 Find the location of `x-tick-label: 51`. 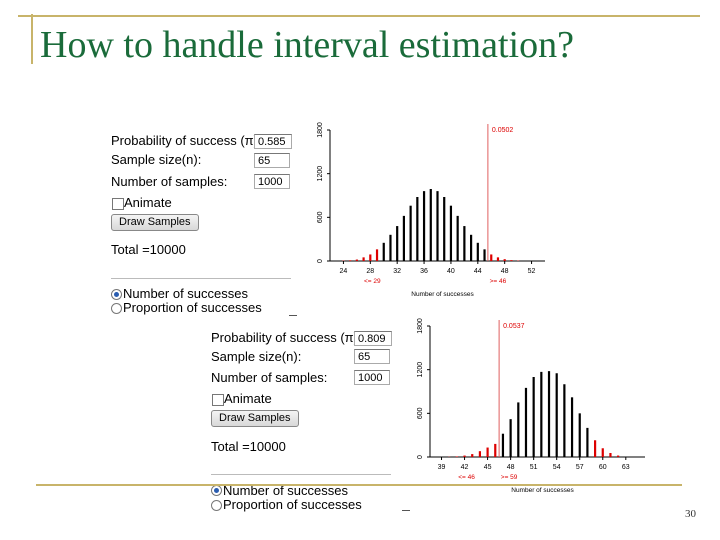

x-tick-label: 51 is located at coordinates (534, 467).